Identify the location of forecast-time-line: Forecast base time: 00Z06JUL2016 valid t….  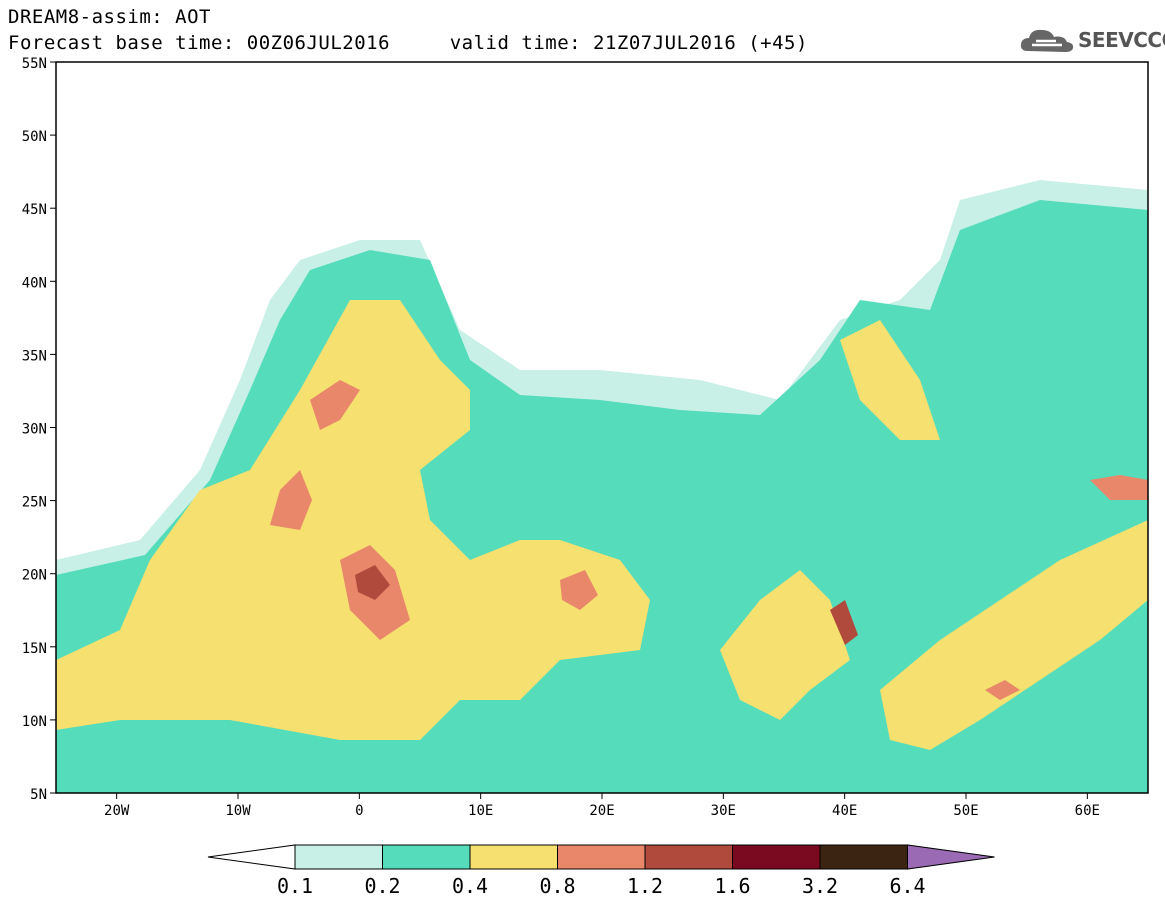
(408, 43).